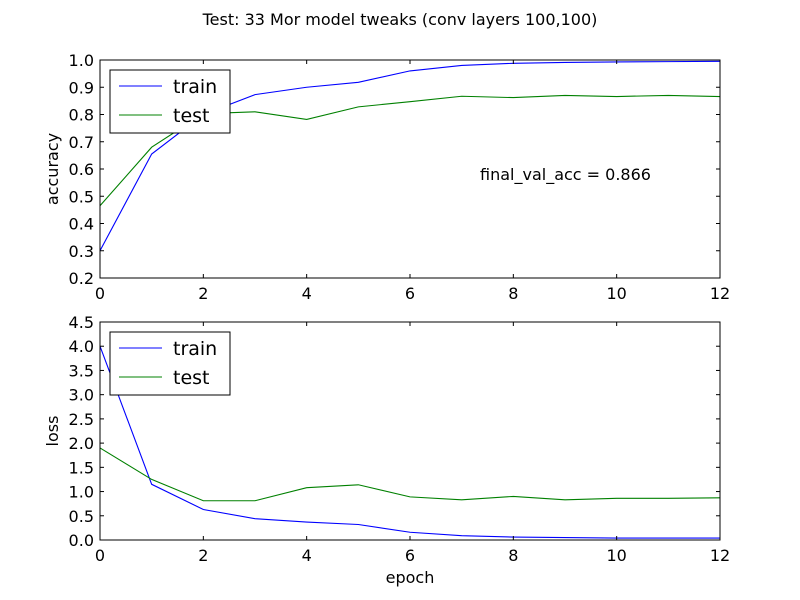  What do you see at coordinates (52, 431) in the screenshot?
I see `chart-2-y-axis-label: loss` at bounding box center [52, 431].